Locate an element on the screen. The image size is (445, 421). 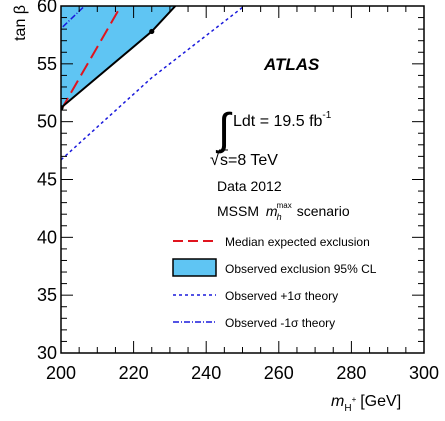
integral-sign: ∫ is located at coordinates (224, 129).